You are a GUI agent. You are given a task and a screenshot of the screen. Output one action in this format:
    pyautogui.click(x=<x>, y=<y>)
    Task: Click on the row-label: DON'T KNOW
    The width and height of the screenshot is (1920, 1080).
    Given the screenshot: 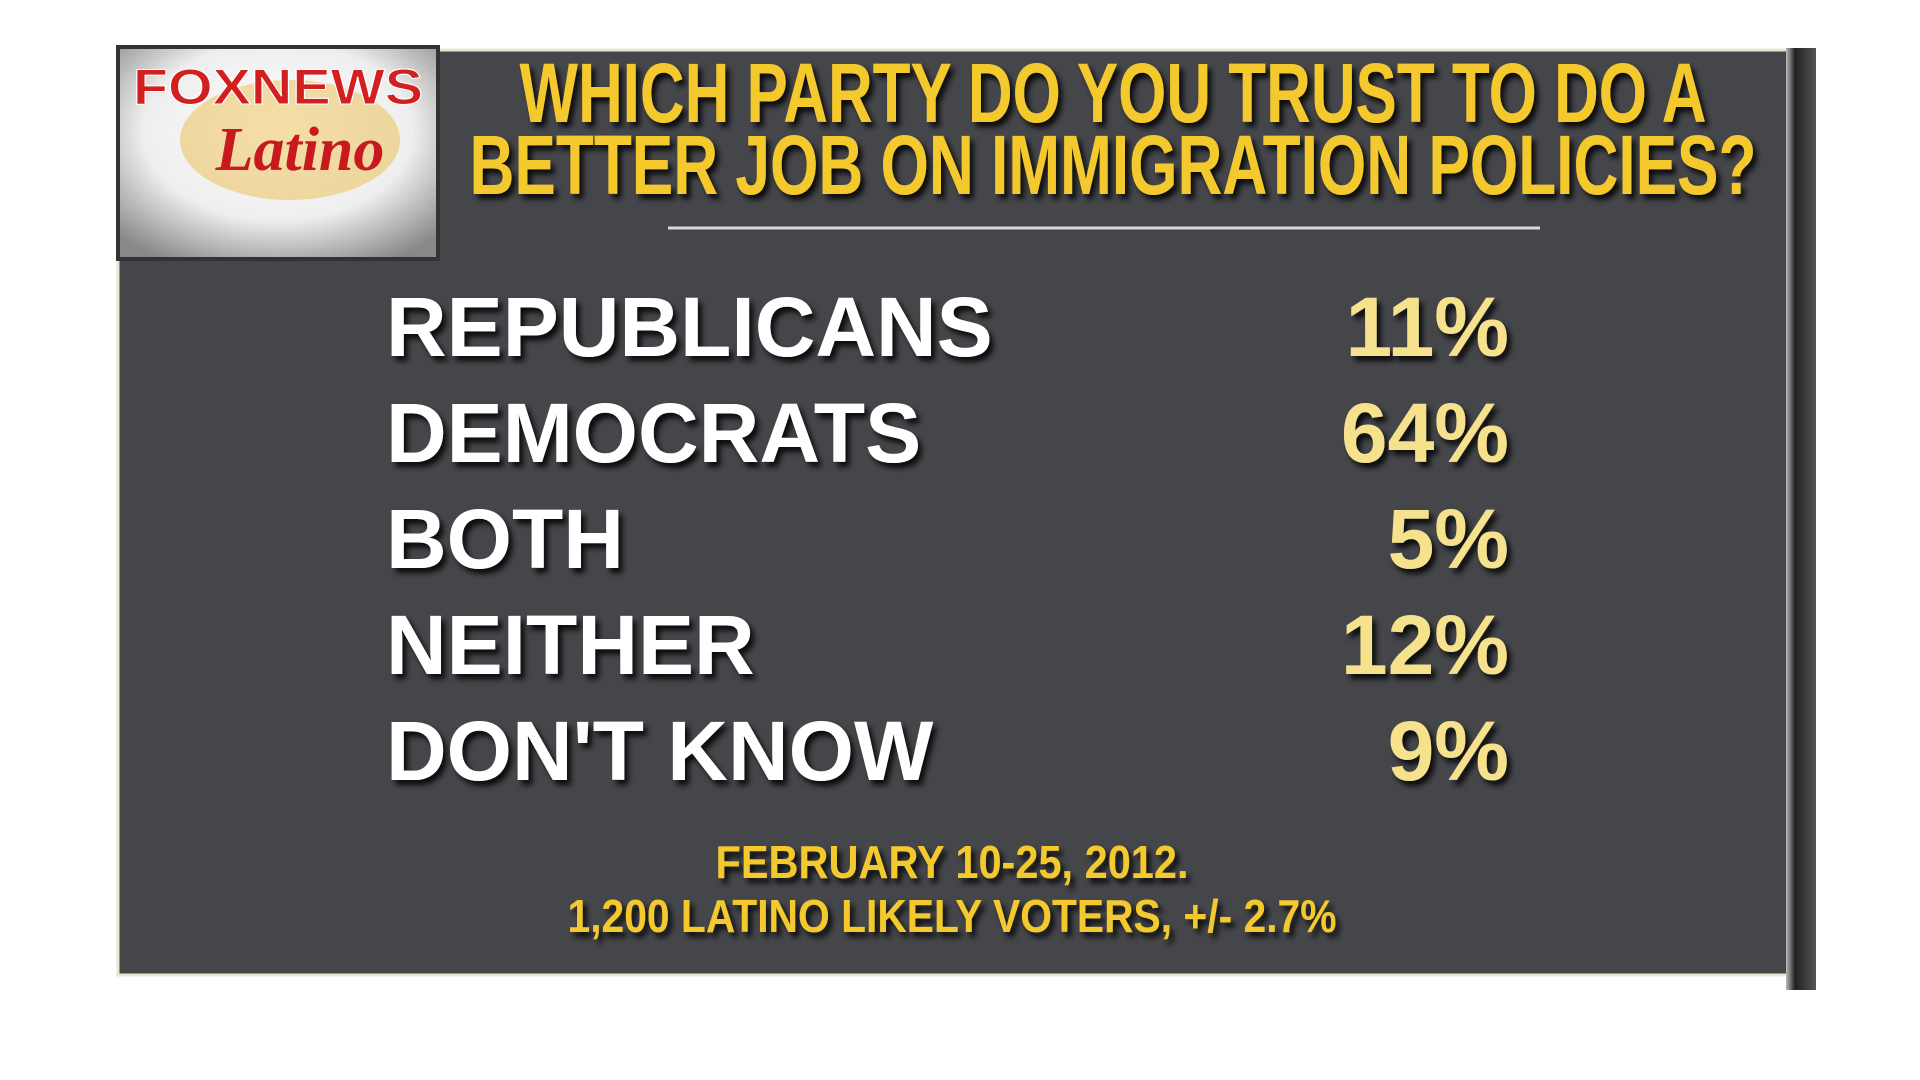 What is the action you would take?
    pyautogui.click(x=660, y=751)
    